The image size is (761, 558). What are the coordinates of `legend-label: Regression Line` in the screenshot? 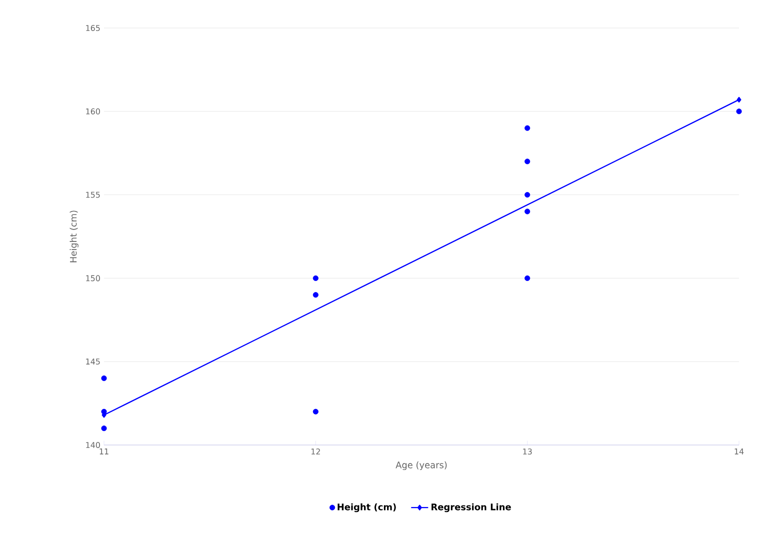 It's located at (471, 507).